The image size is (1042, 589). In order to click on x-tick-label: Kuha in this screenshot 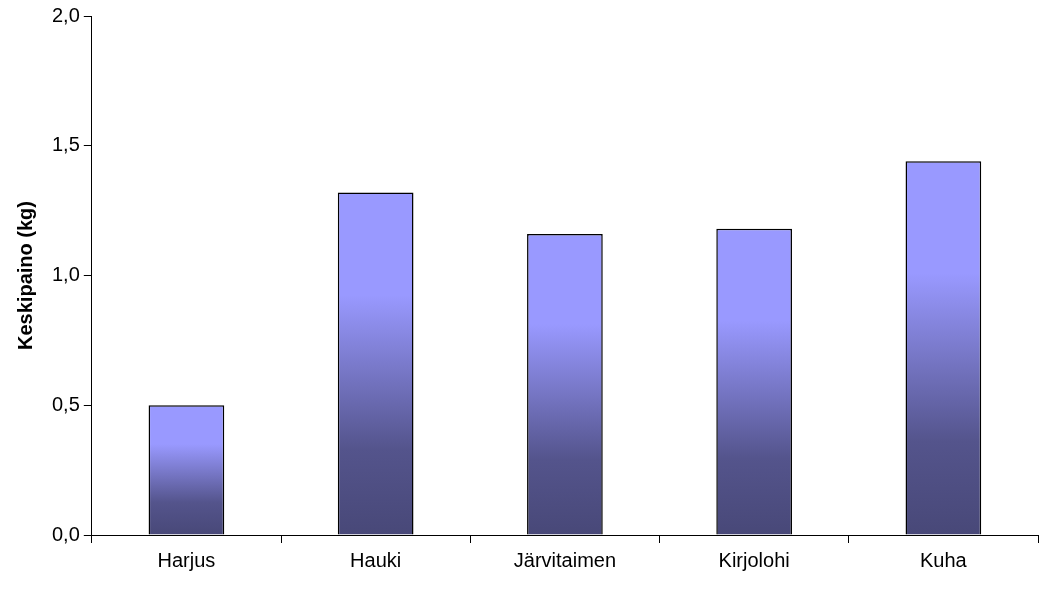, I will do `click(944, 559)`.